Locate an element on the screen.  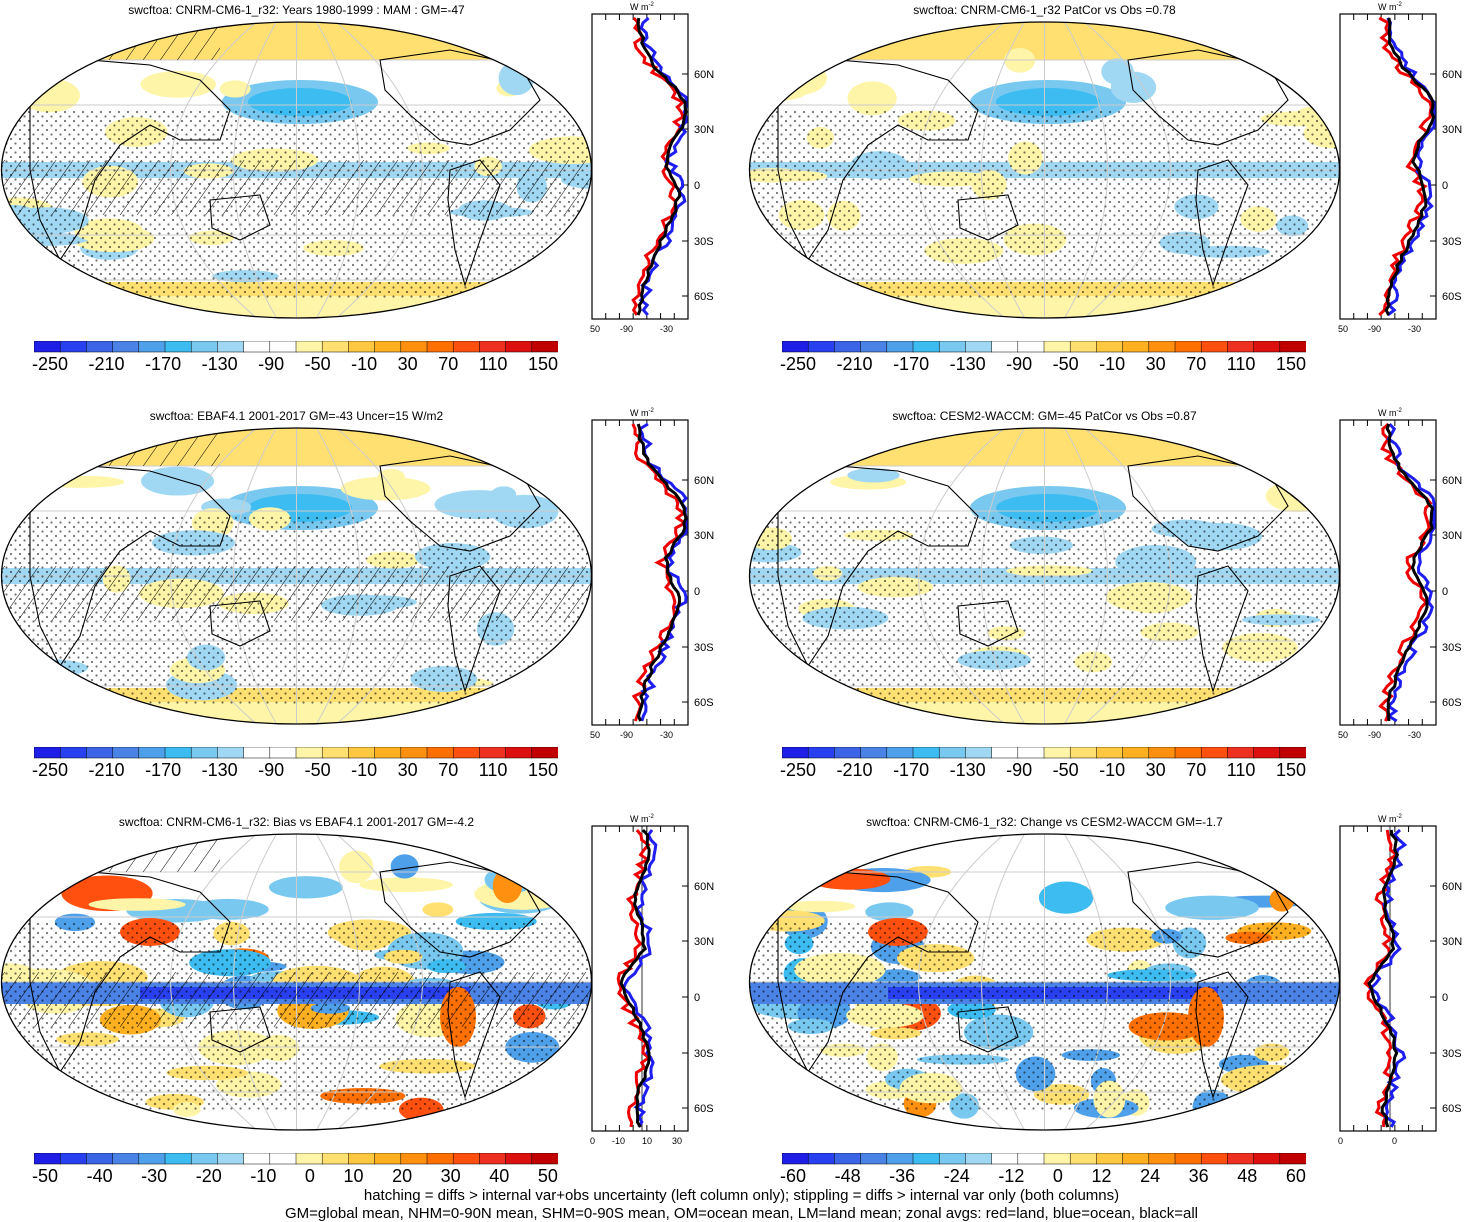
zonal-average-plot: W m-2 60N 30N 0 30S 60S -30 -10 10 30 is located at coordinates (652, 980).